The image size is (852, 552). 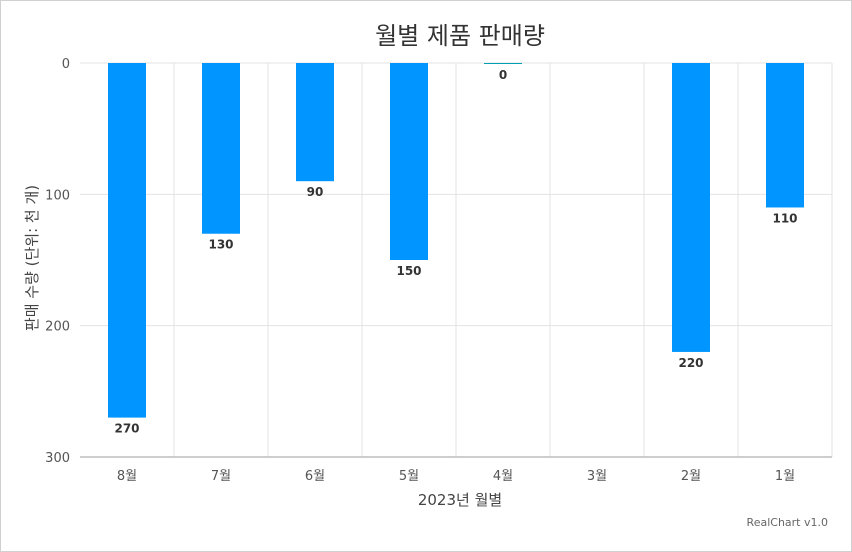 I want to click on x-tick-label: 3월, so click(x=597, y=476).